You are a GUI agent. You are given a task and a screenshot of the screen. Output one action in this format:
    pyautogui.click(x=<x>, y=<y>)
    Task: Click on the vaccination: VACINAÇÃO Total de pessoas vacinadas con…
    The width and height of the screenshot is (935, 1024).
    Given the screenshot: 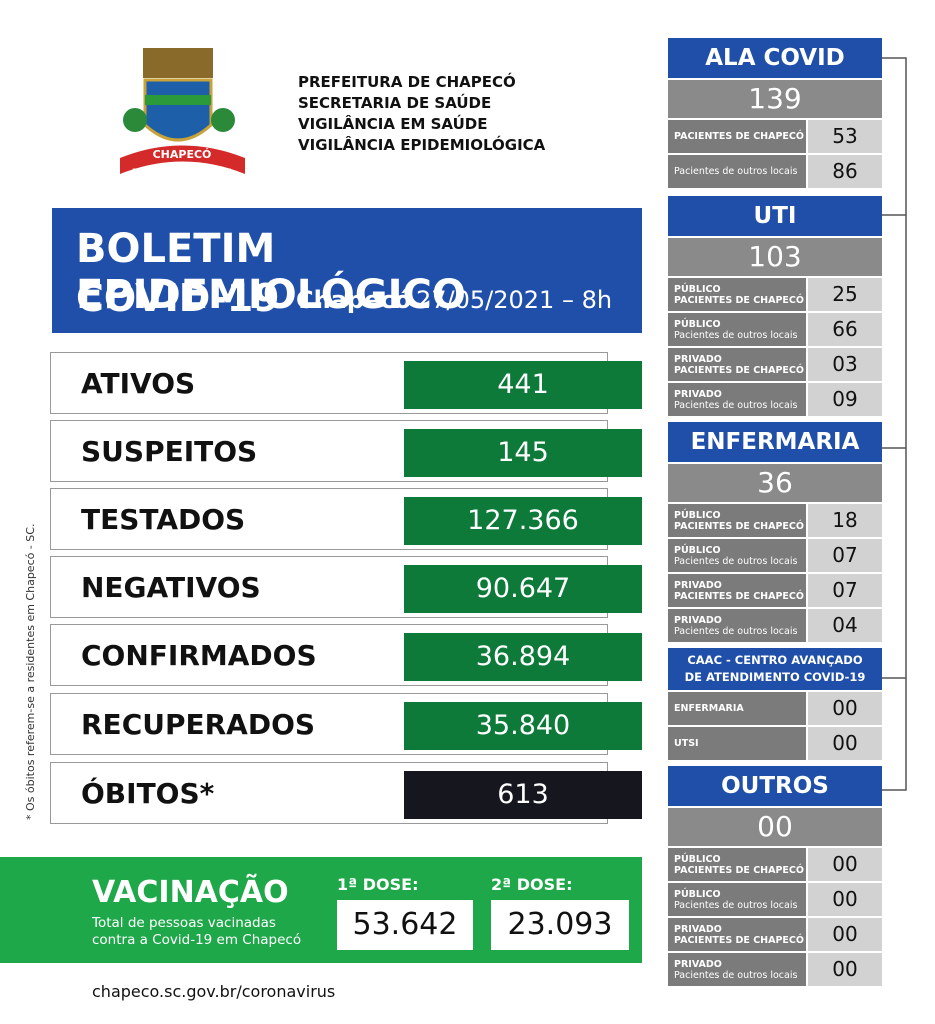 What is the action you would take?
    pyautogui.click(x=321, y=910)
    